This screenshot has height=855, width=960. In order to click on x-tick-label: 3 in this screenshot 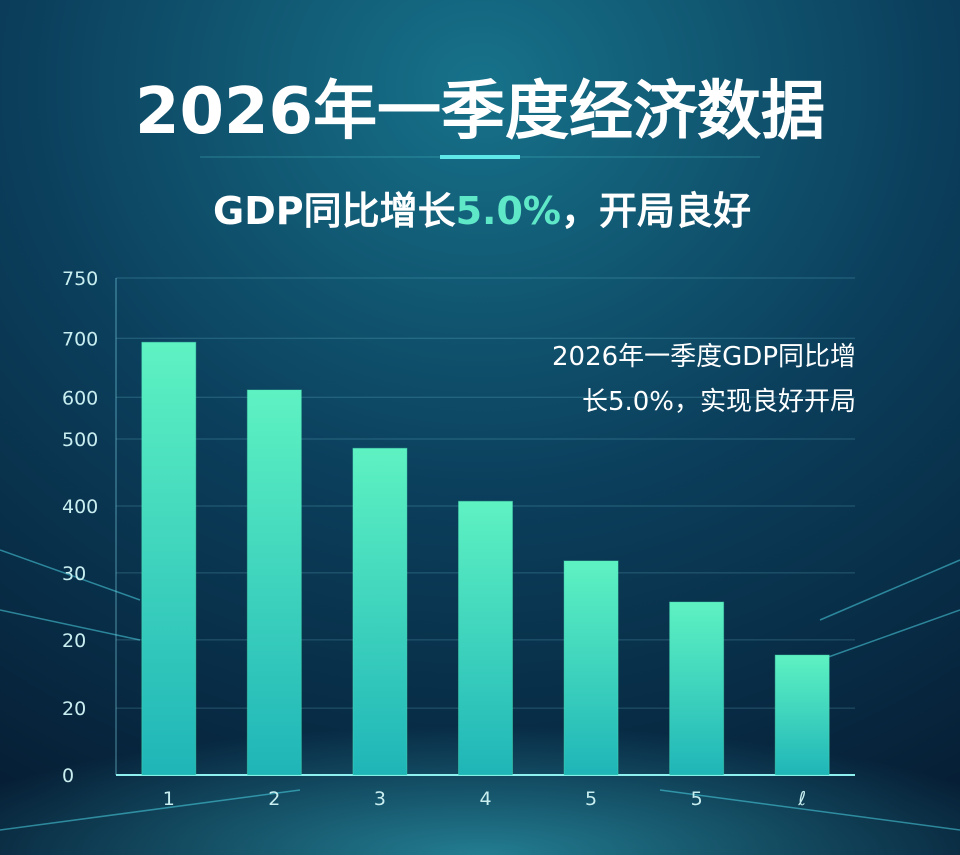, I will do `click(380, 799)`.